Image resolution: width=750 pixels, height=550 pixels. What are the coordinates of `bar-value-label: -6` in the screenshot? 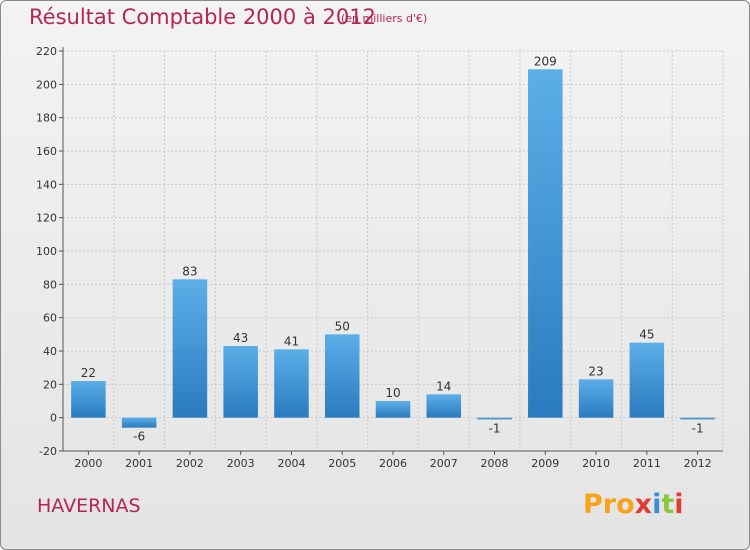 It's located at (139, 437).